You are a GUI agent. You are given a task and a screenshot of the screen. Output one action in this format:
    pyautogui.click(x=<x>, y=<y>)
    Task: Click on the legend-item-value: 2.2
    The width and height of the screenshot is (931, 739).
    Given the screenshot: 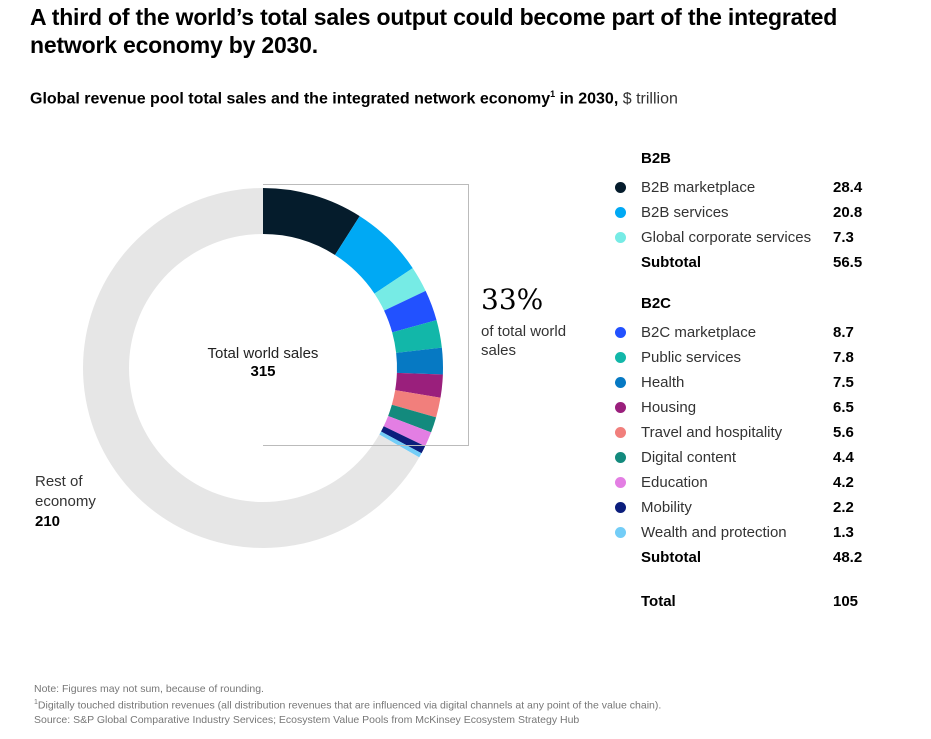 What is the action you would take?
    pyautogui.click(x=843, y=507)
    